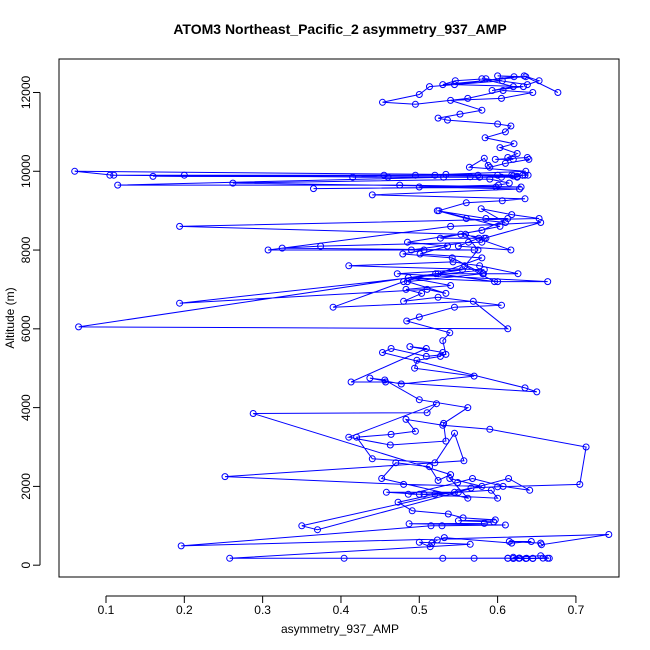 This screenshot has height=650, width=650. I want to click on x-tick-label: 0.7, so click(576, 610).